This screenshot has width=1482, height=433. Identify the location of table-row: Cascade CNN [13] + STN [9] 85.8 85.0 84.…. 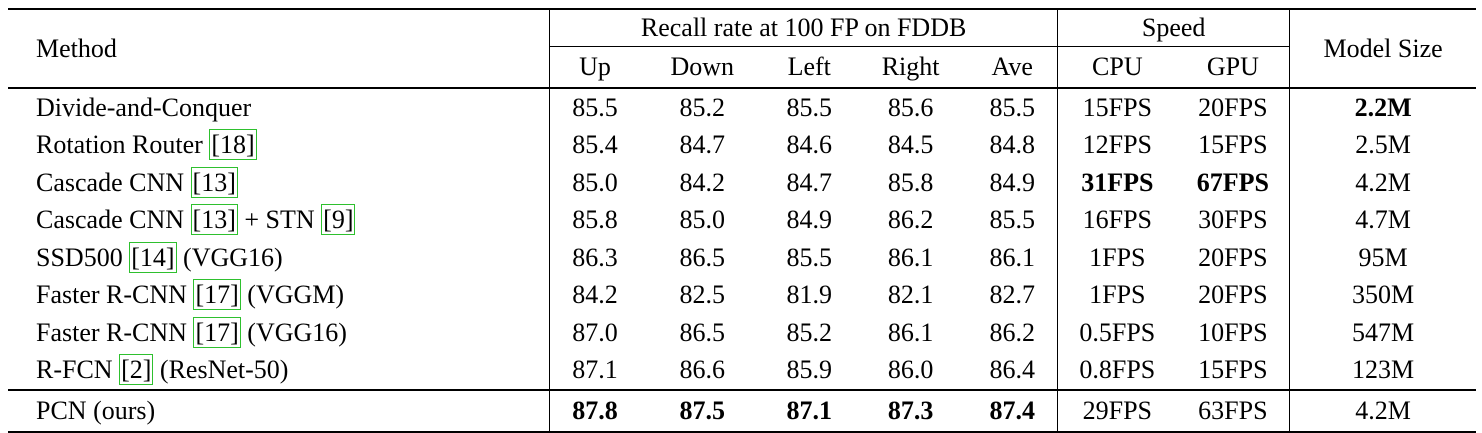
(742, 220).